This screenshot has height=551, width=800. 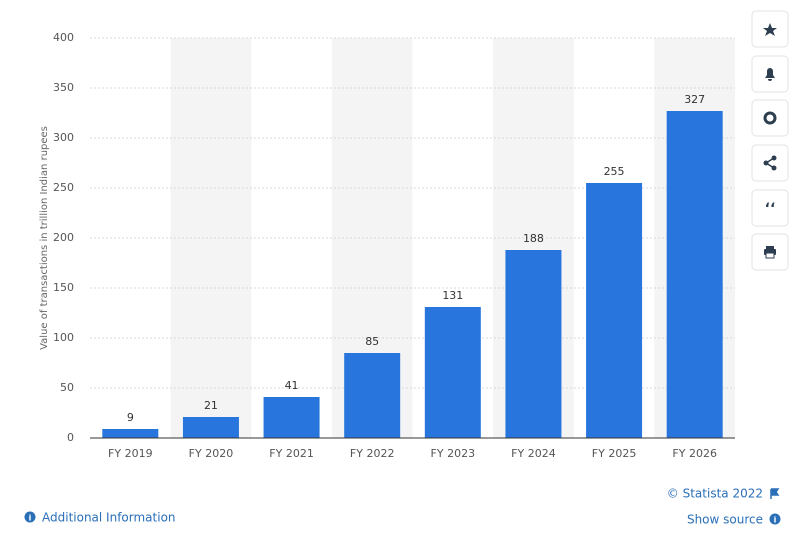 I want to click on value-label: 327, so click(x=694, y=99).